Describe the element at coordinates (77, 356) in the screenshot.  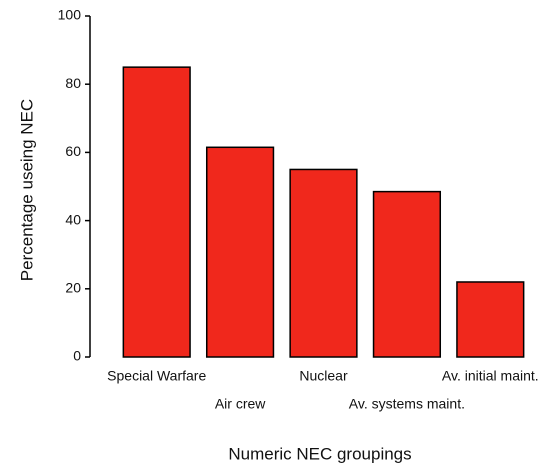
I see `y-tick-label: 0` at that location.